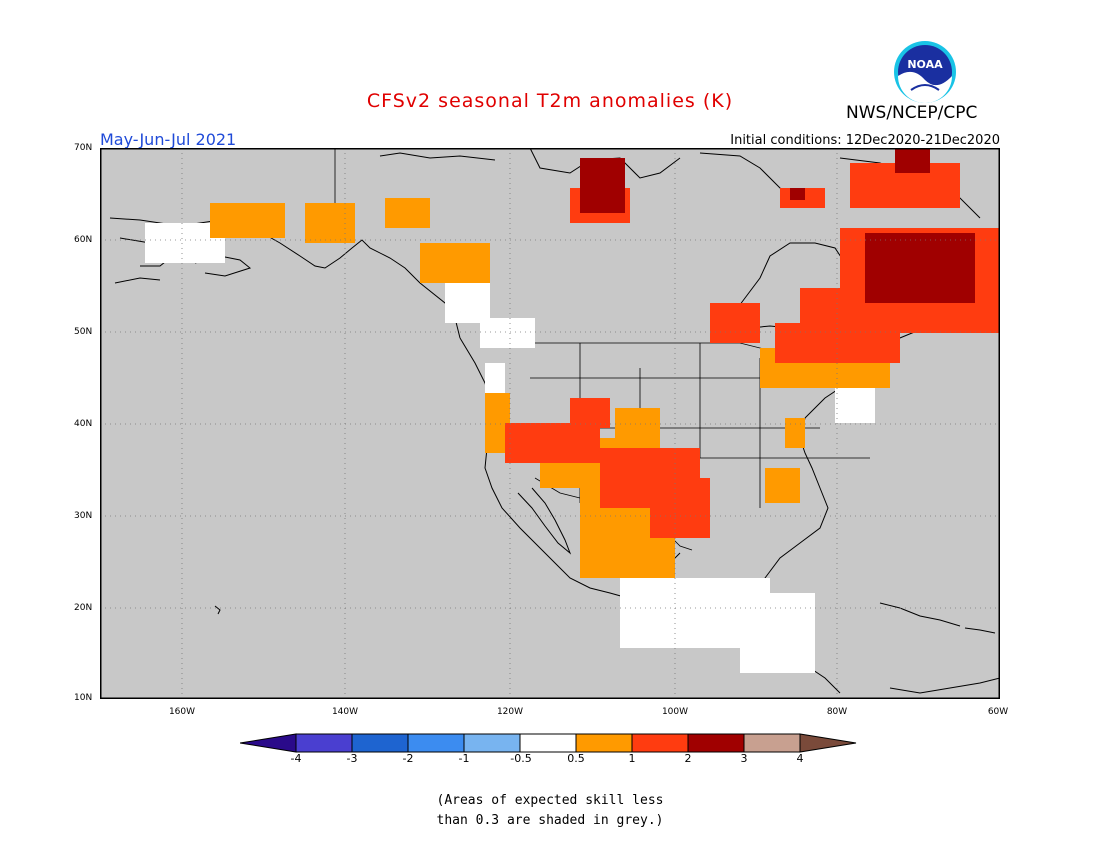 Image resolution: width=1100 pixels, height=850 pixels. Describe the element at coordinates (521, 758) in the screenshot. I see `colorbar-label: -0.5` at that location.